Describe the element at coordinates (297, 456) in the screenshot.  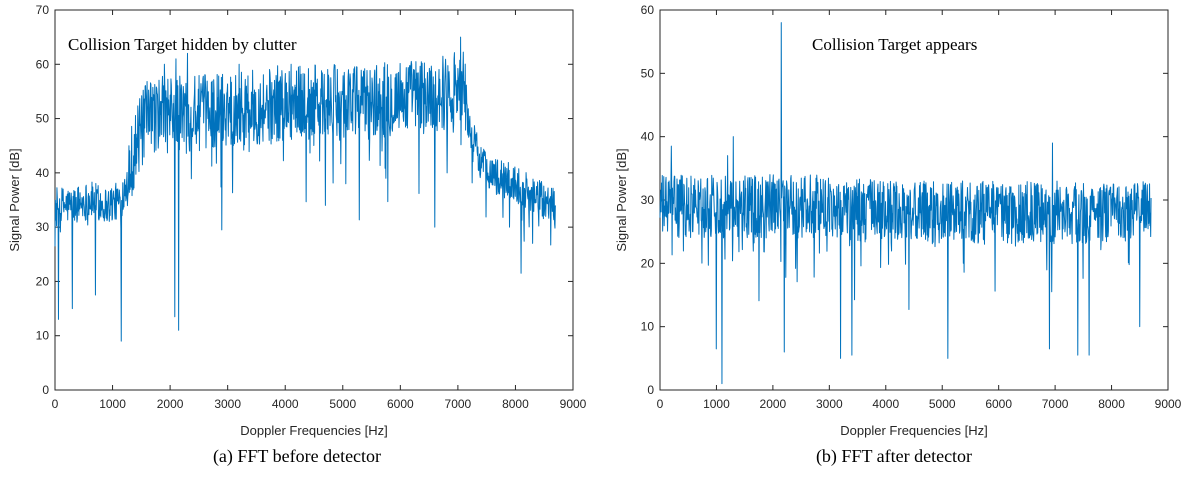
I see `figure-caption-a: (a) FFT before detector` at that location.